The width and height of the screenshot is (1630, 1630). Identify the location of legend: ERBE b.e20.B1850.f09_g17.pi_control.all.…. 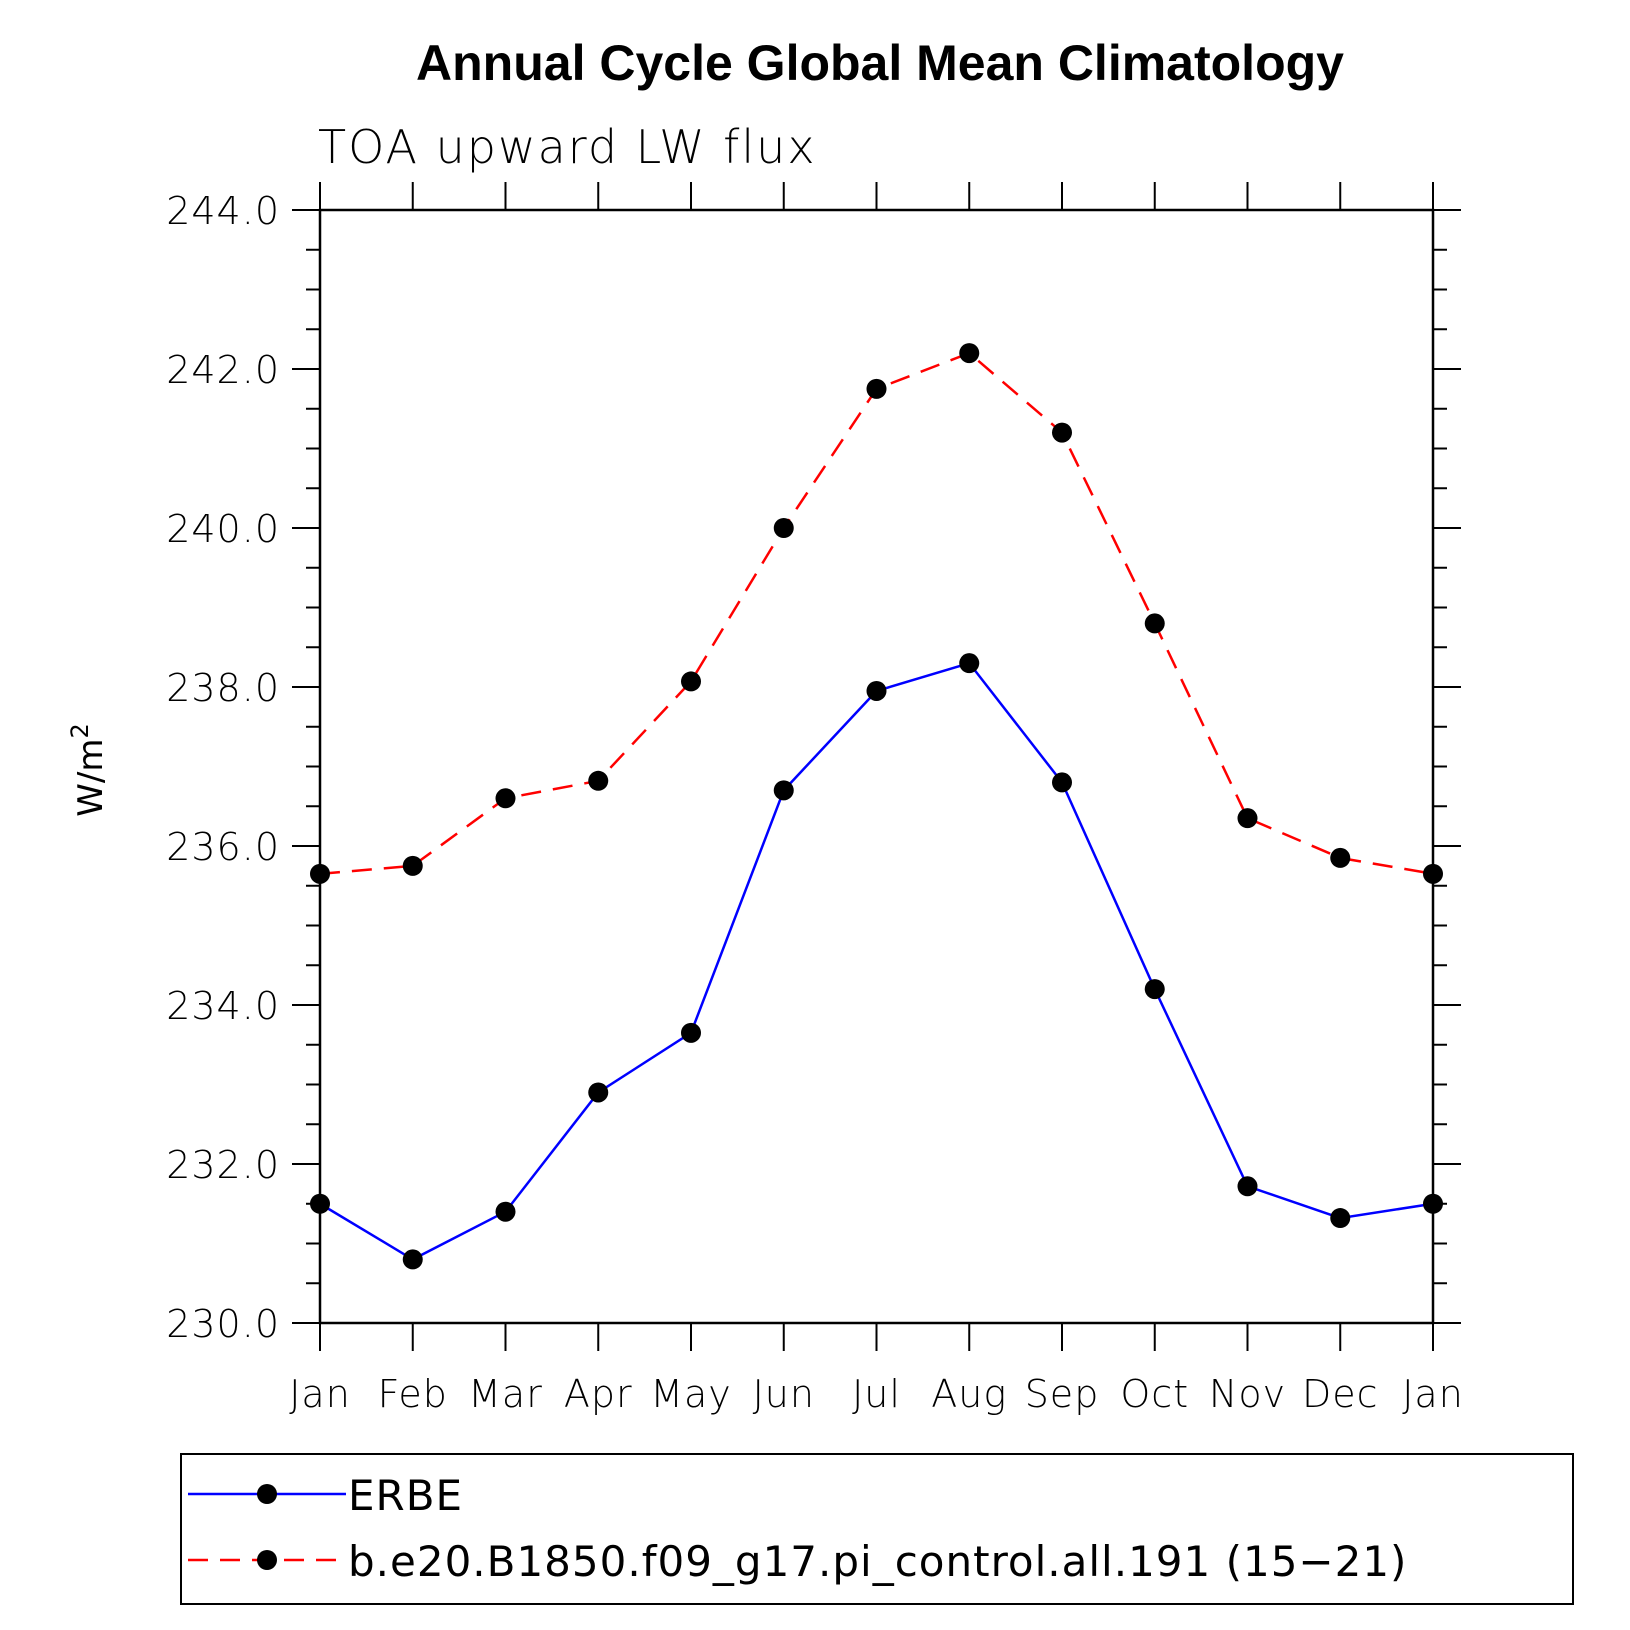
(877, 1529).